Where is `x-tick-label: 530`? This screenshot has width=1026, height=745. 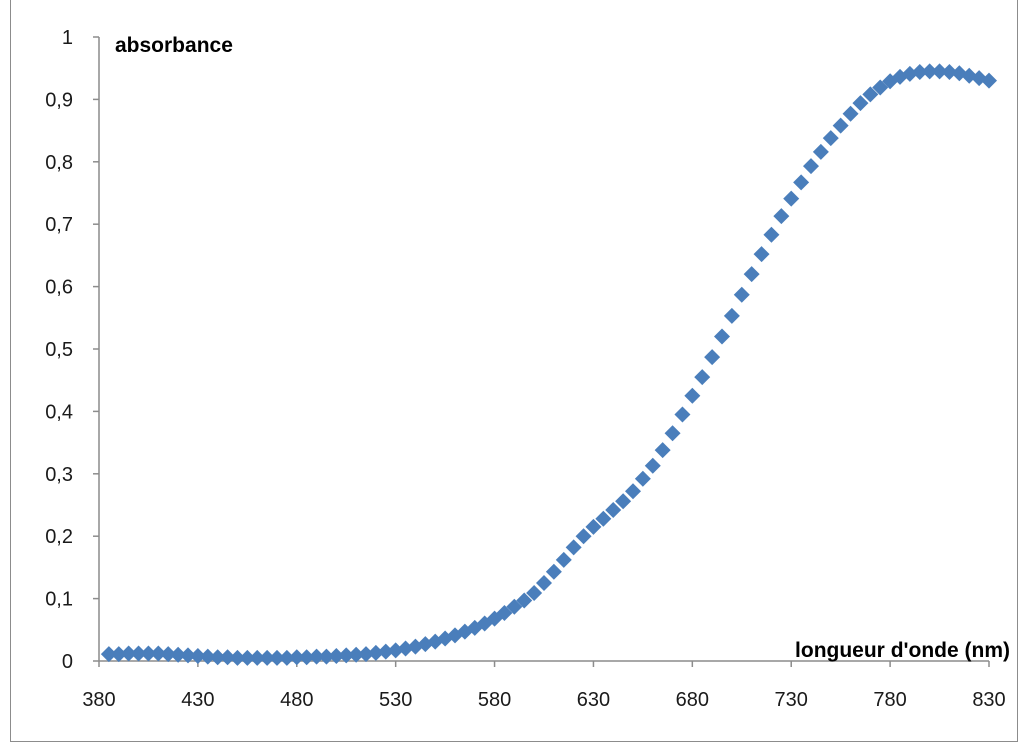
x-tick-label: 530 is located at coordinates (395, 700).